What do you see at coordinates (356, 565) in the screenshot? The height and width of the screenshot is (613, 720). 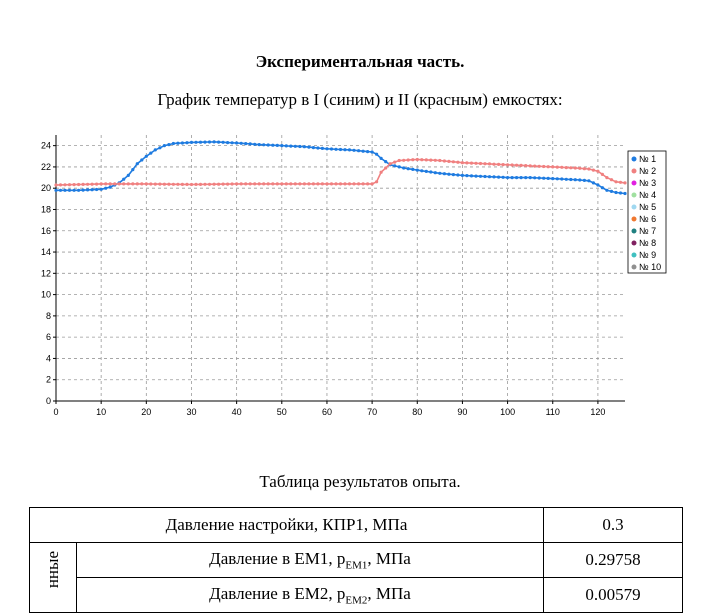 I see `param-subscript: ЕМ1` at bounding box center [356, 565].